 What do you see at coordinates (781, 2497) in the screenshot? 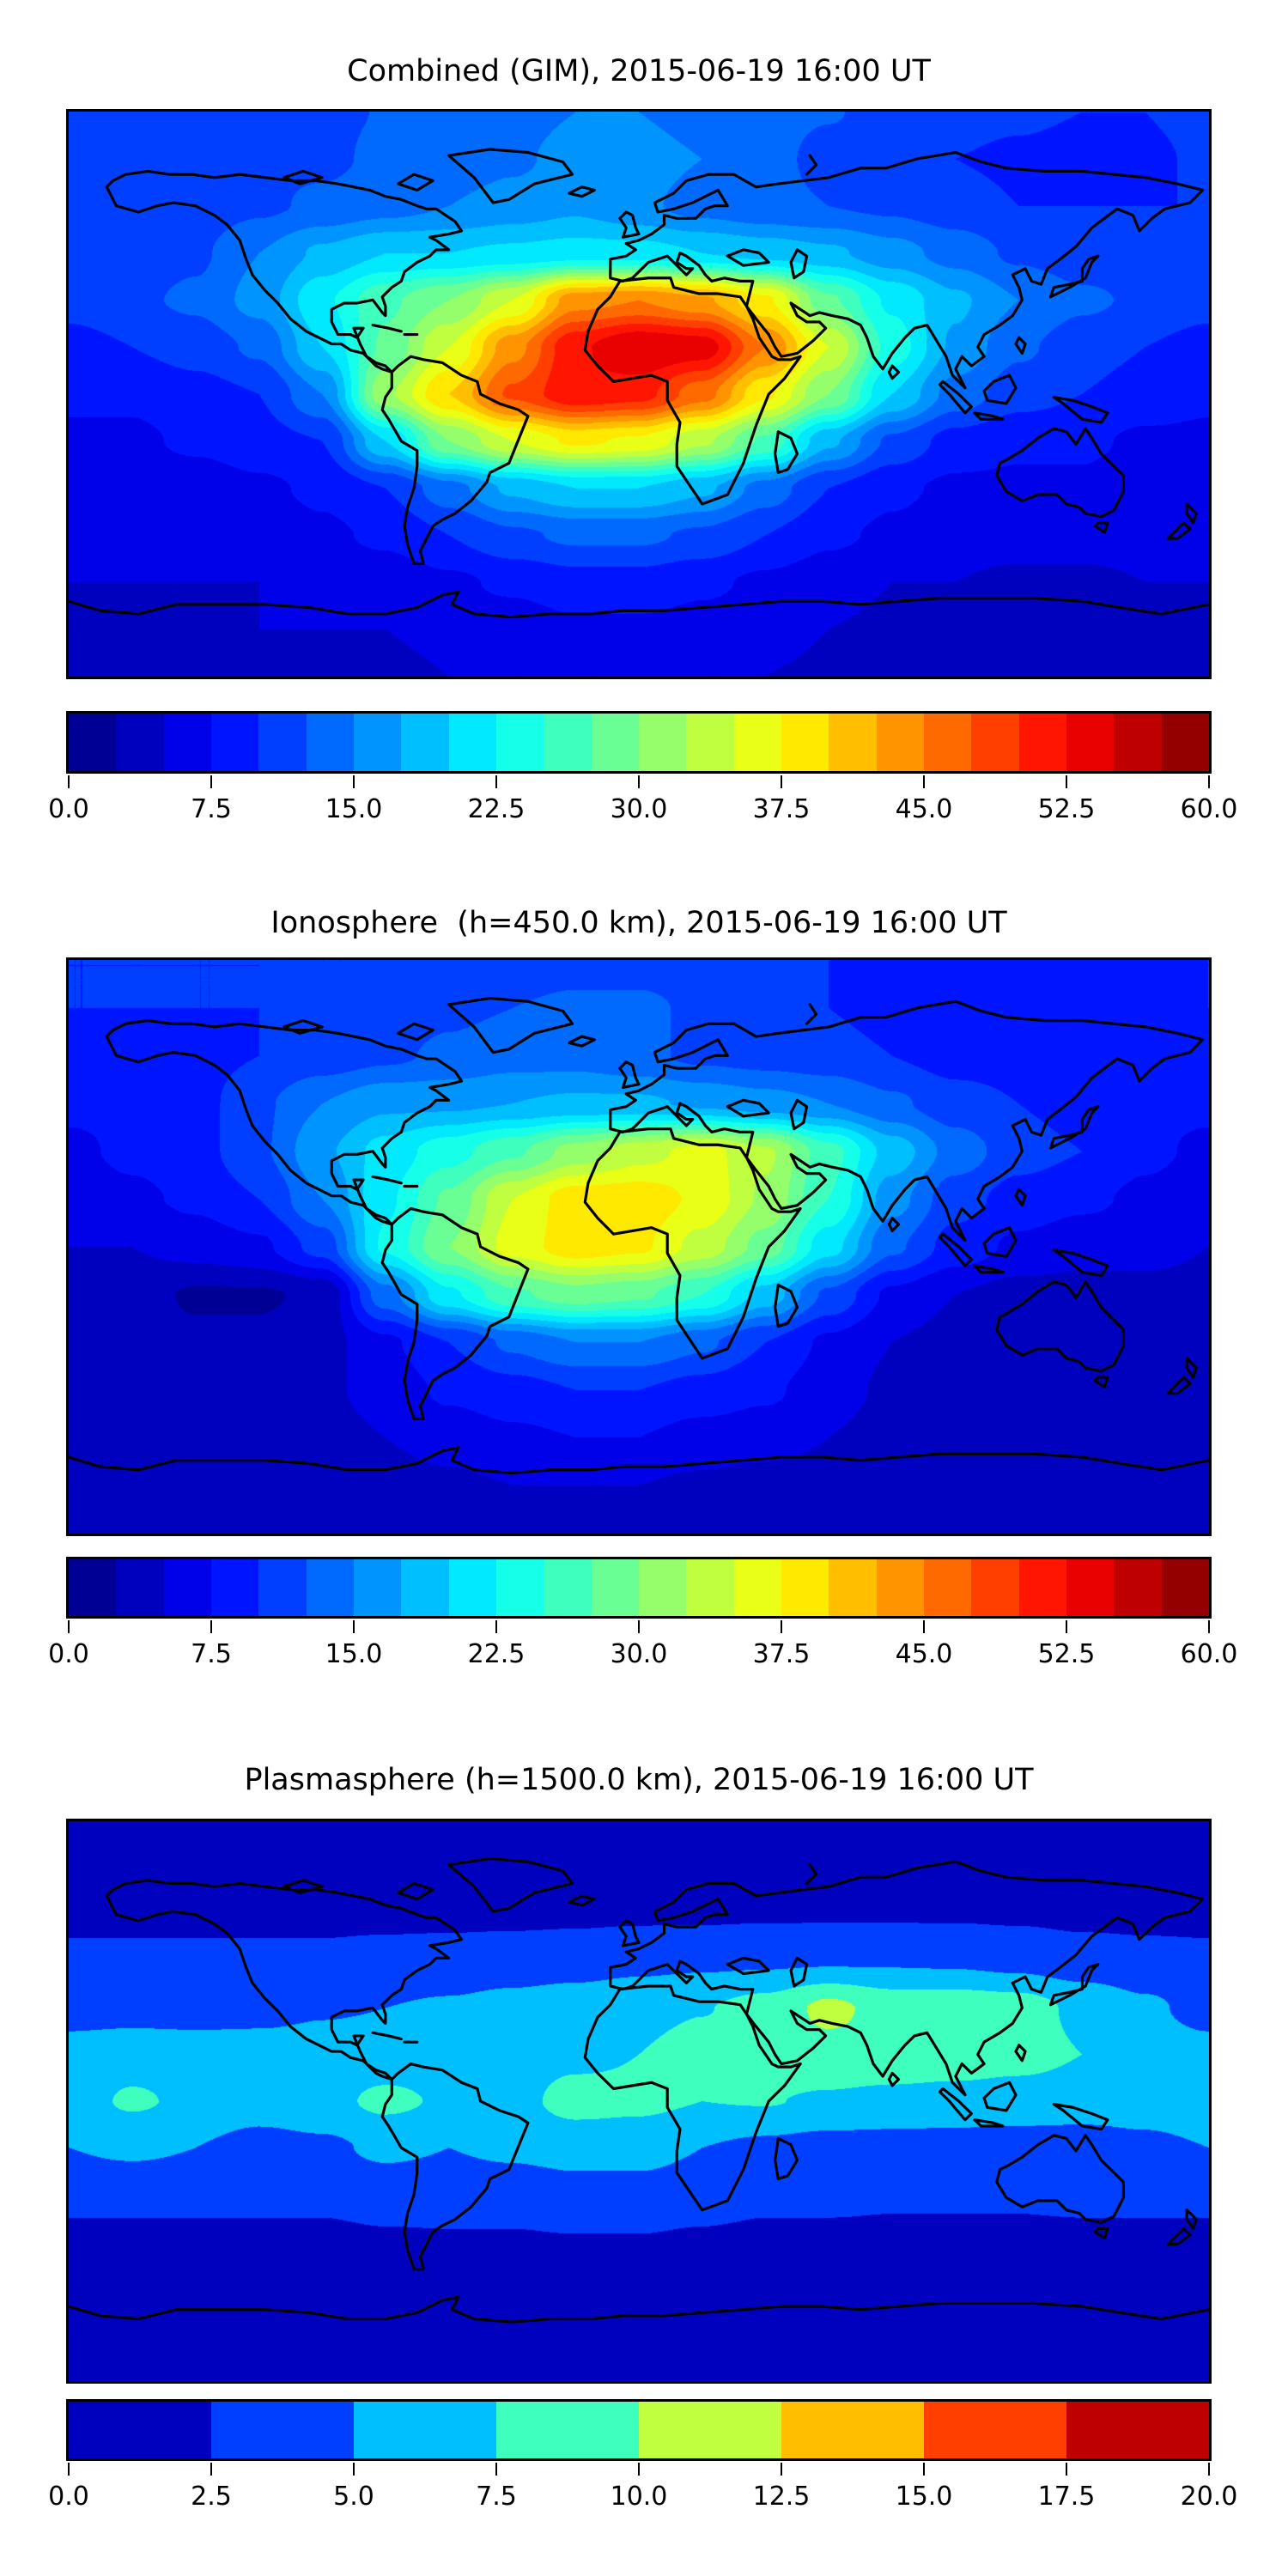
I see `colorbar-tick-label: 12.5` at bounding box center [781, 2497].